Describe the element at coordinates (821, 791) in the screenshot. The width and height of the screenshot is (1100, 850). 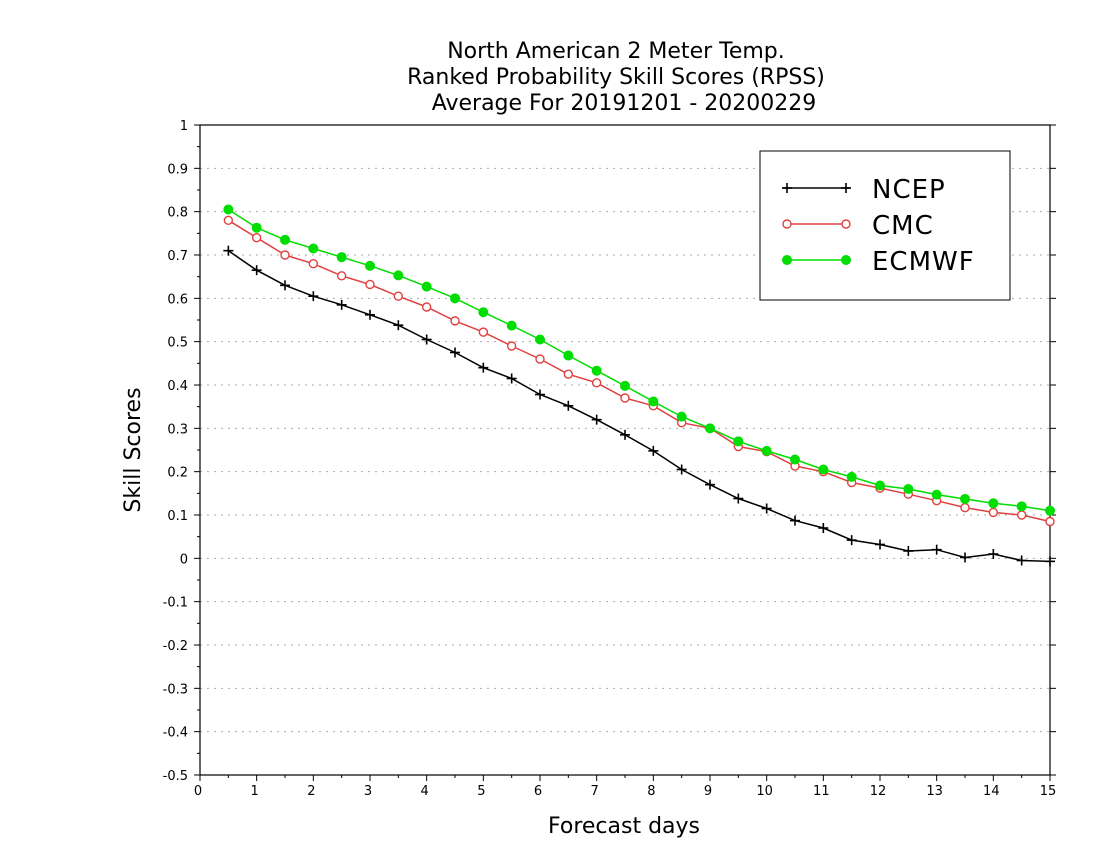
I see `x-tick-label: 11` at that location.